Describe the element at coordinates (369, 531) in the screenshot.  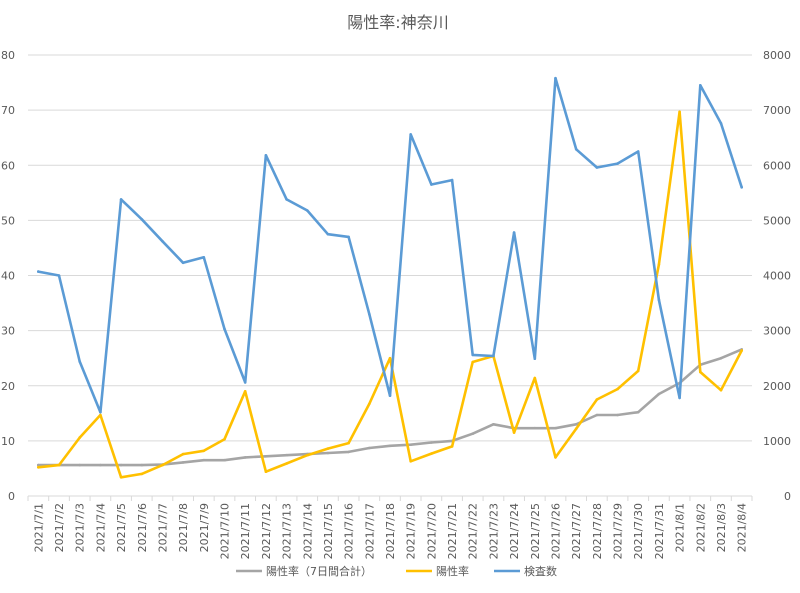
I see `x-tick-label: 2021/7/17` at that location.